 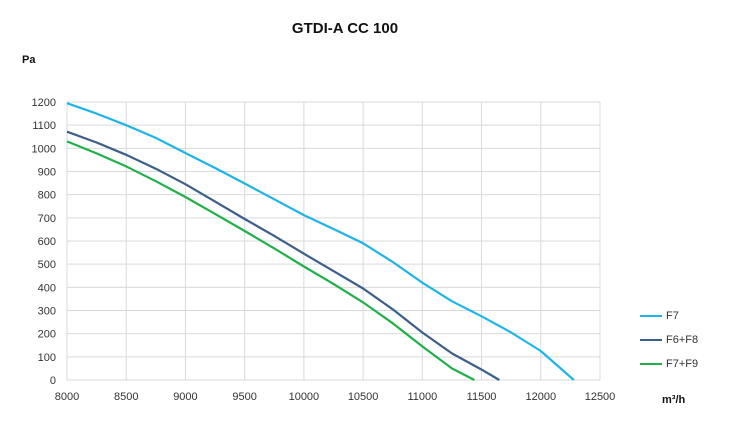 I want to click on legend-item-f7-f9: F7+F9, so click(x=669, y=364).